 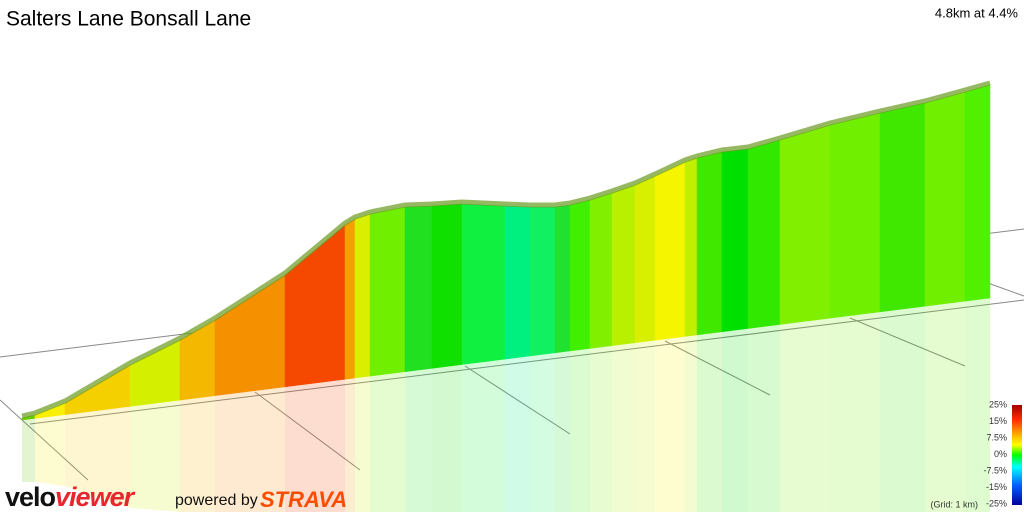 What do you see at coordinates (30, 497) in the screenshot?
I see `logo-first: velo` at bounding box center [30, 497].